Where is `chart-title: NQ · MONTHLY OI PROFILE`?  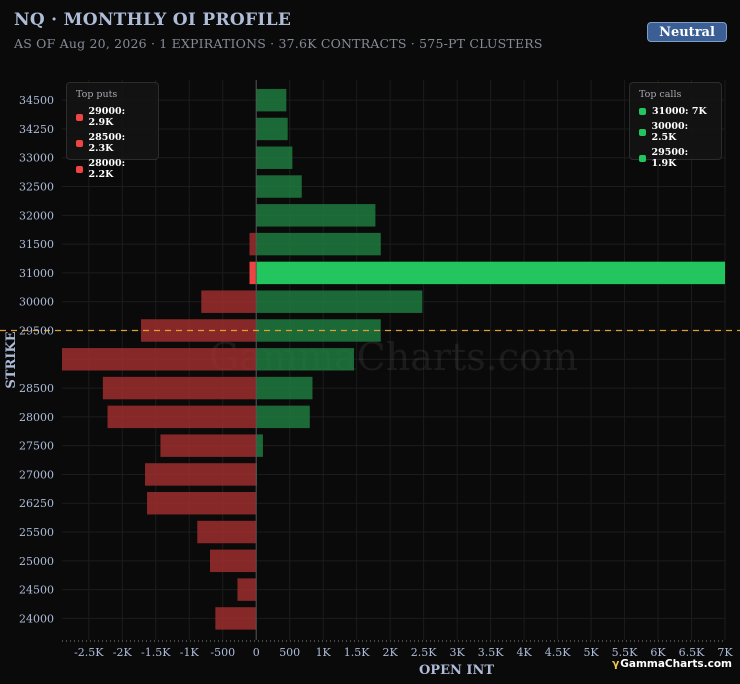
chart-title: NQ · MONTHLY OI PROFILE is located at coordinates (153, 20).